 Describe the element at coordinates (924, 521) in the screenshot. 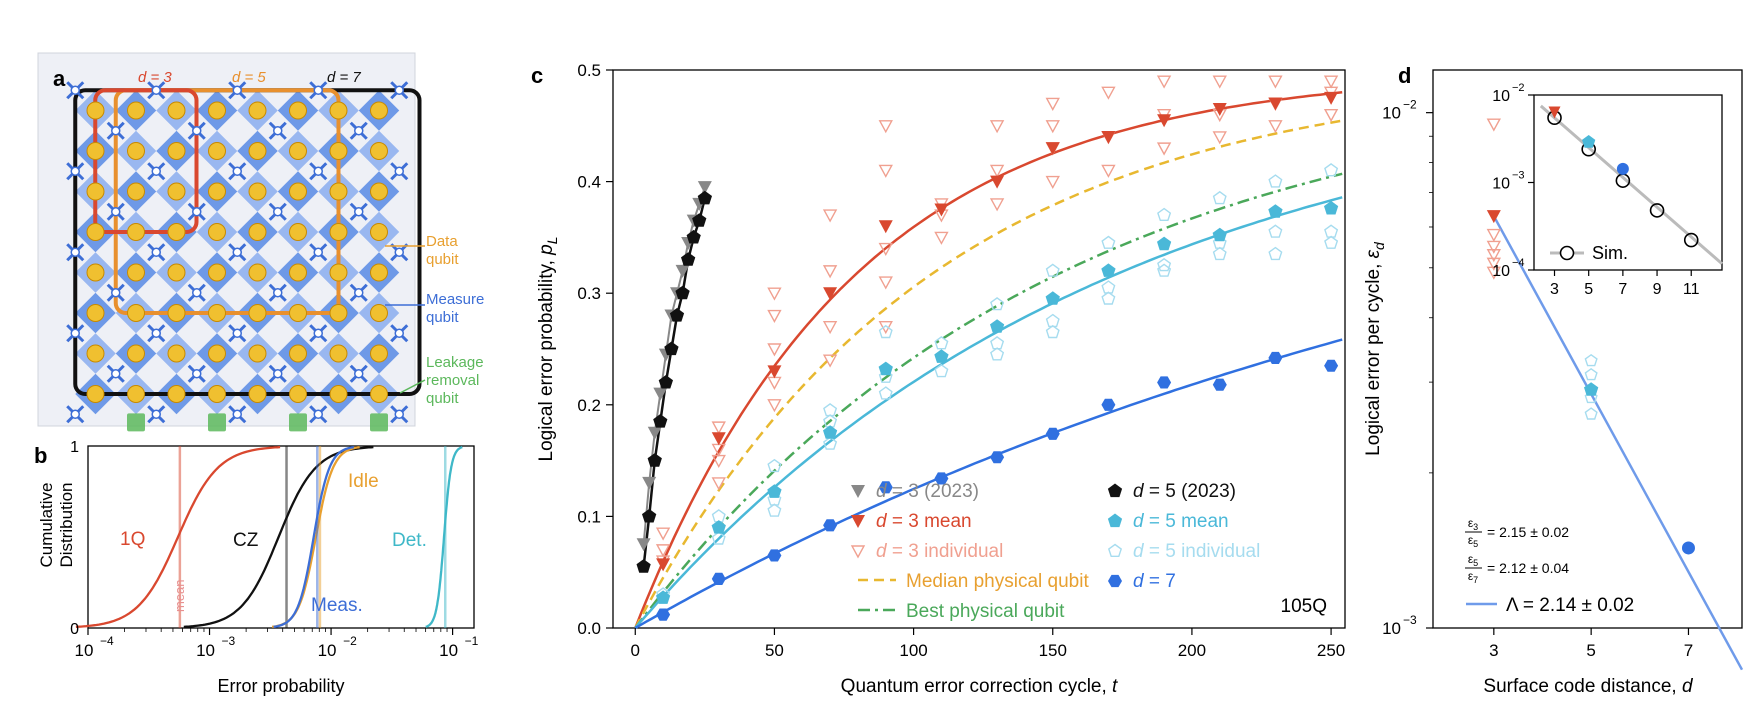

I see `legend-label: d = 3 mean` at that location.